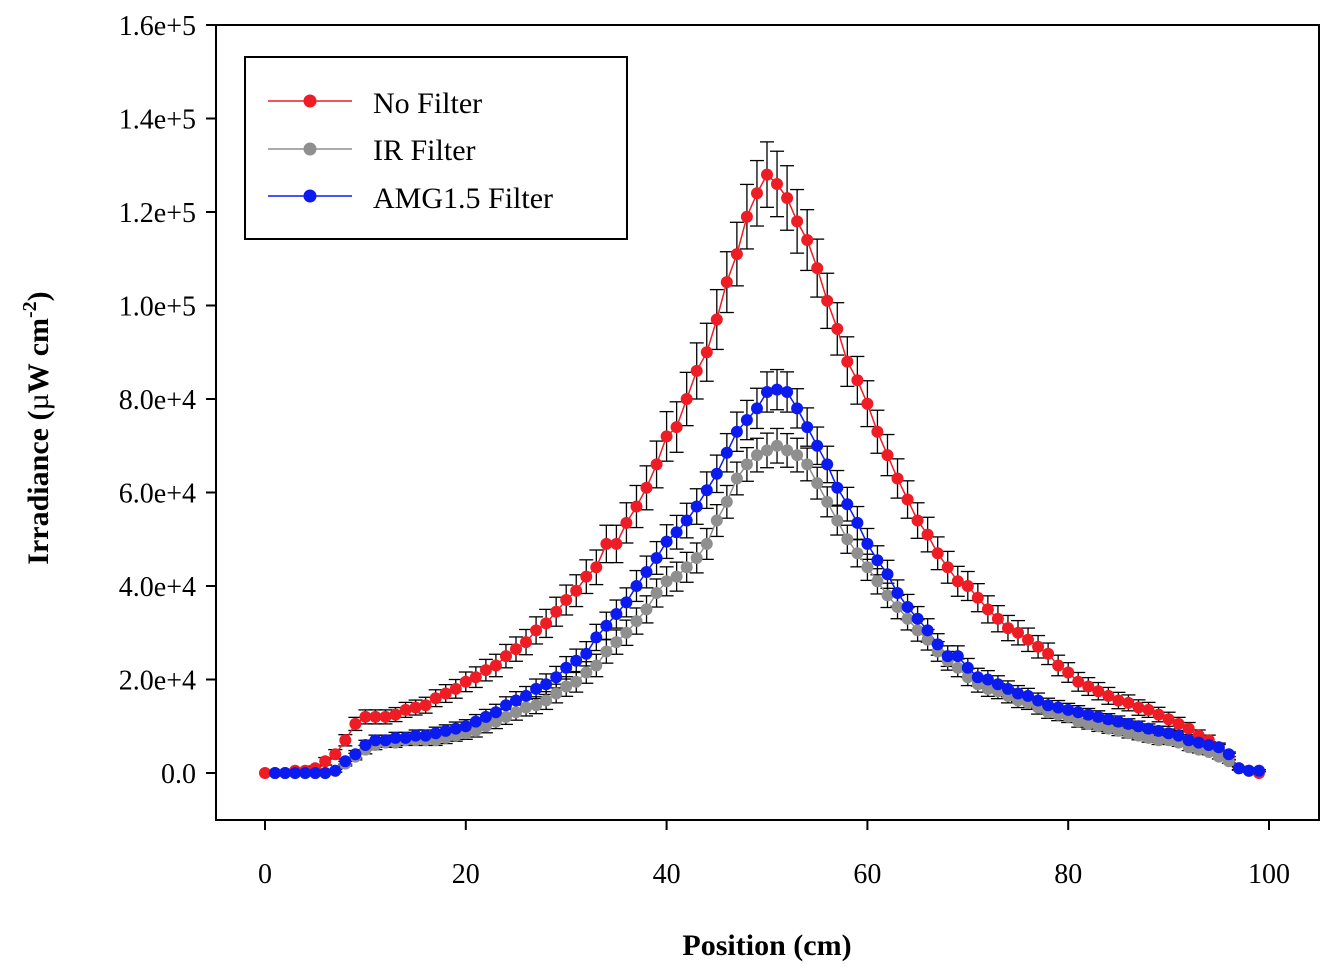 This screenshot has width=1328, height=973. I want to click on x-tick-label: 80, so click(1068, 874).